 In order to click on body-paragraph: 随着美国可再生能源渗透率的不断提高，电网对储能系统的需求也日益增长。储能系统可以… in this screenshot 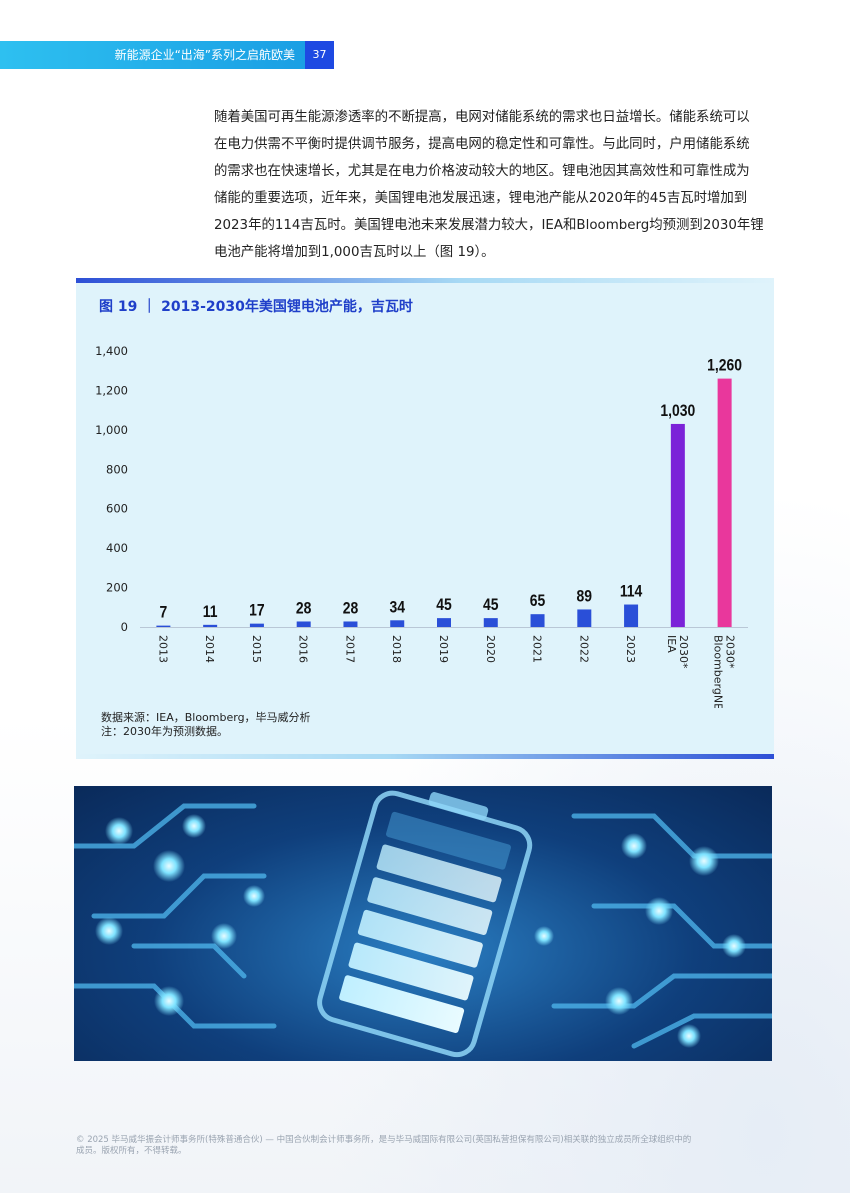, I will do `click(497, 185)`.